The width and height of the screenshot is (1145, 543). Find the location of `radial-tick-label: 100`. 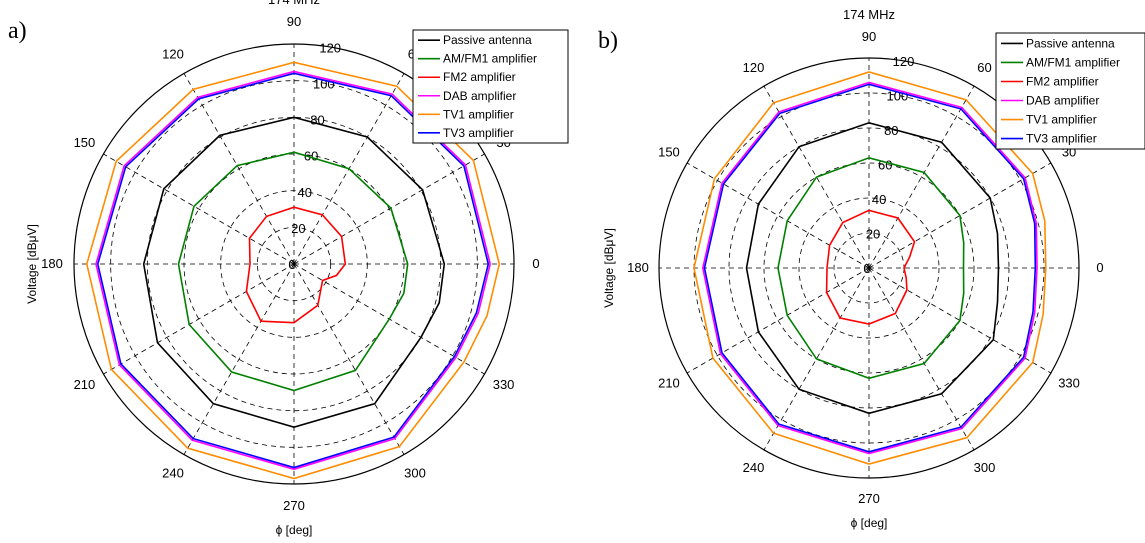

radial-tick-label: 100 is located at coordinates (898, 96).